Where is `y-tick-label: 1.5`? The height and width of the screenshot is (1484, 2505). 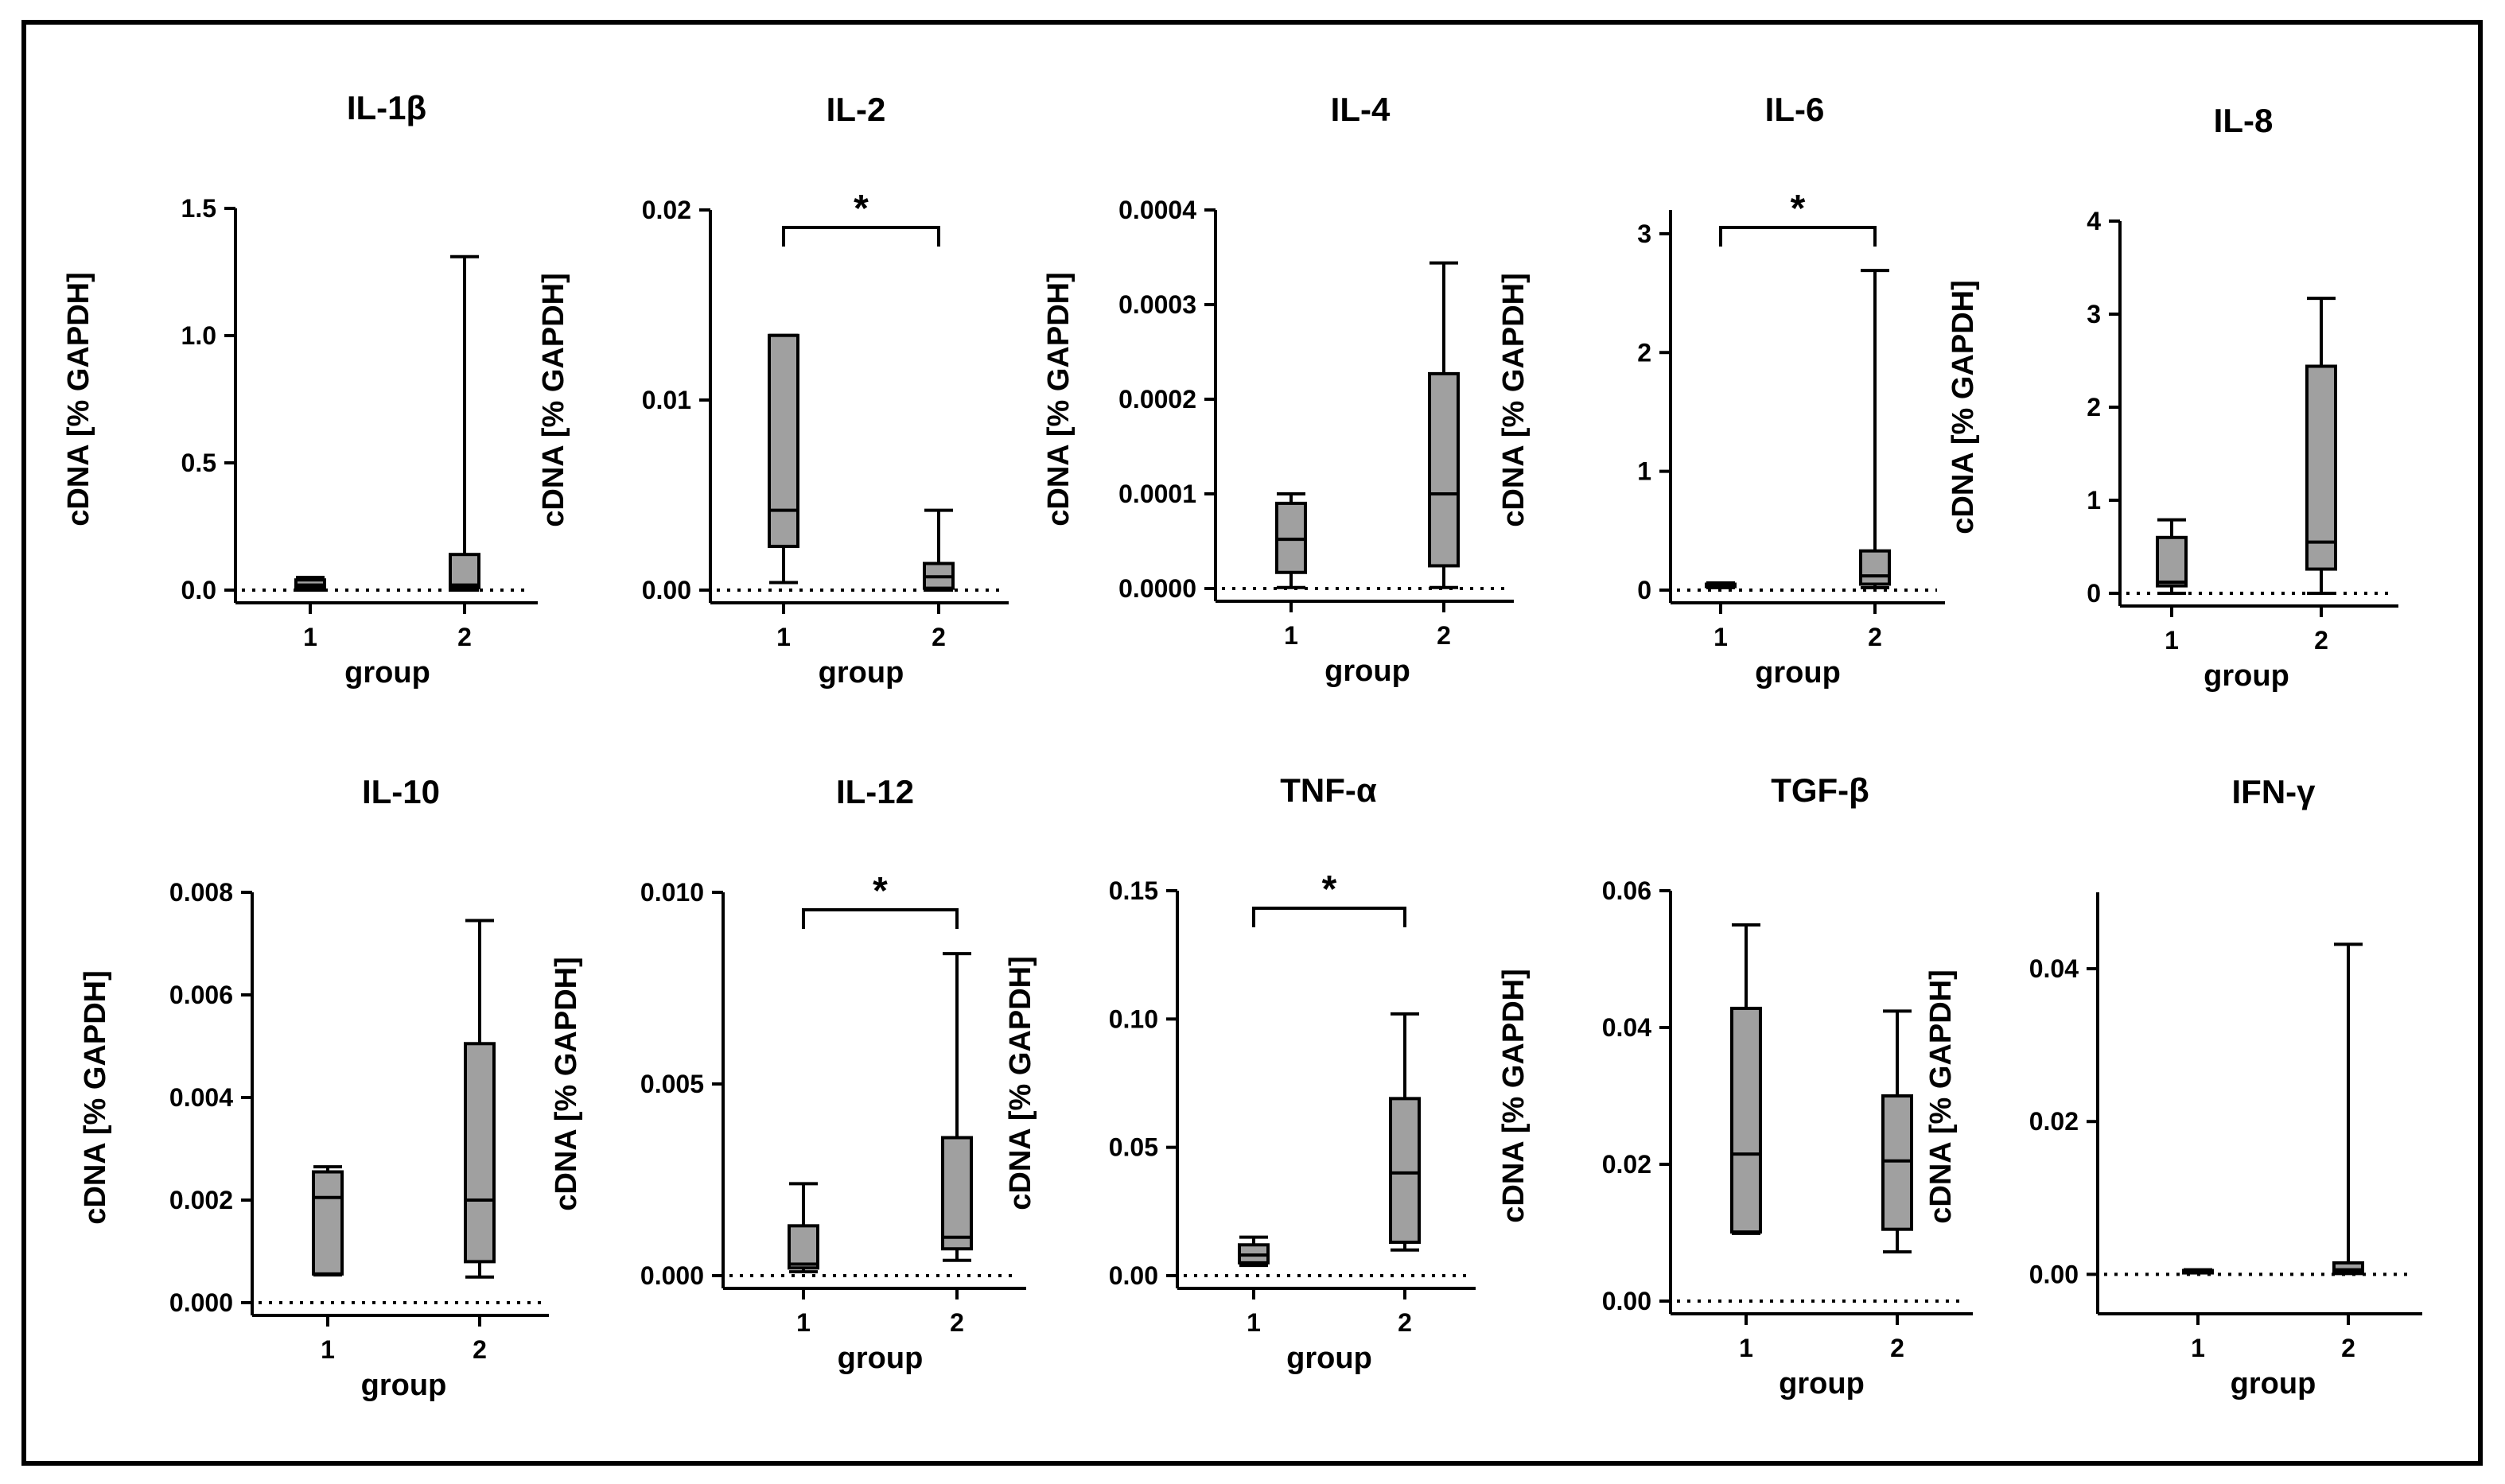 y-tick-label: 1.5 is located at coordinates (198, 208).